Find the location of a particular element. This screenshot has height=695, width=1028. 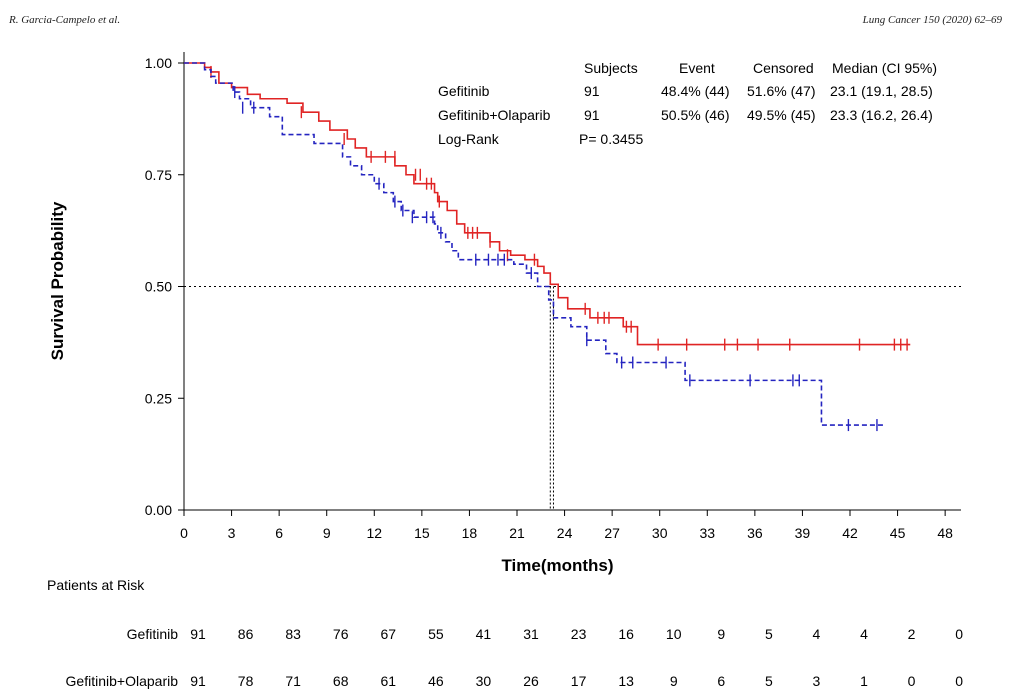

risk-count: 67 is located at coordinates (388, 634).